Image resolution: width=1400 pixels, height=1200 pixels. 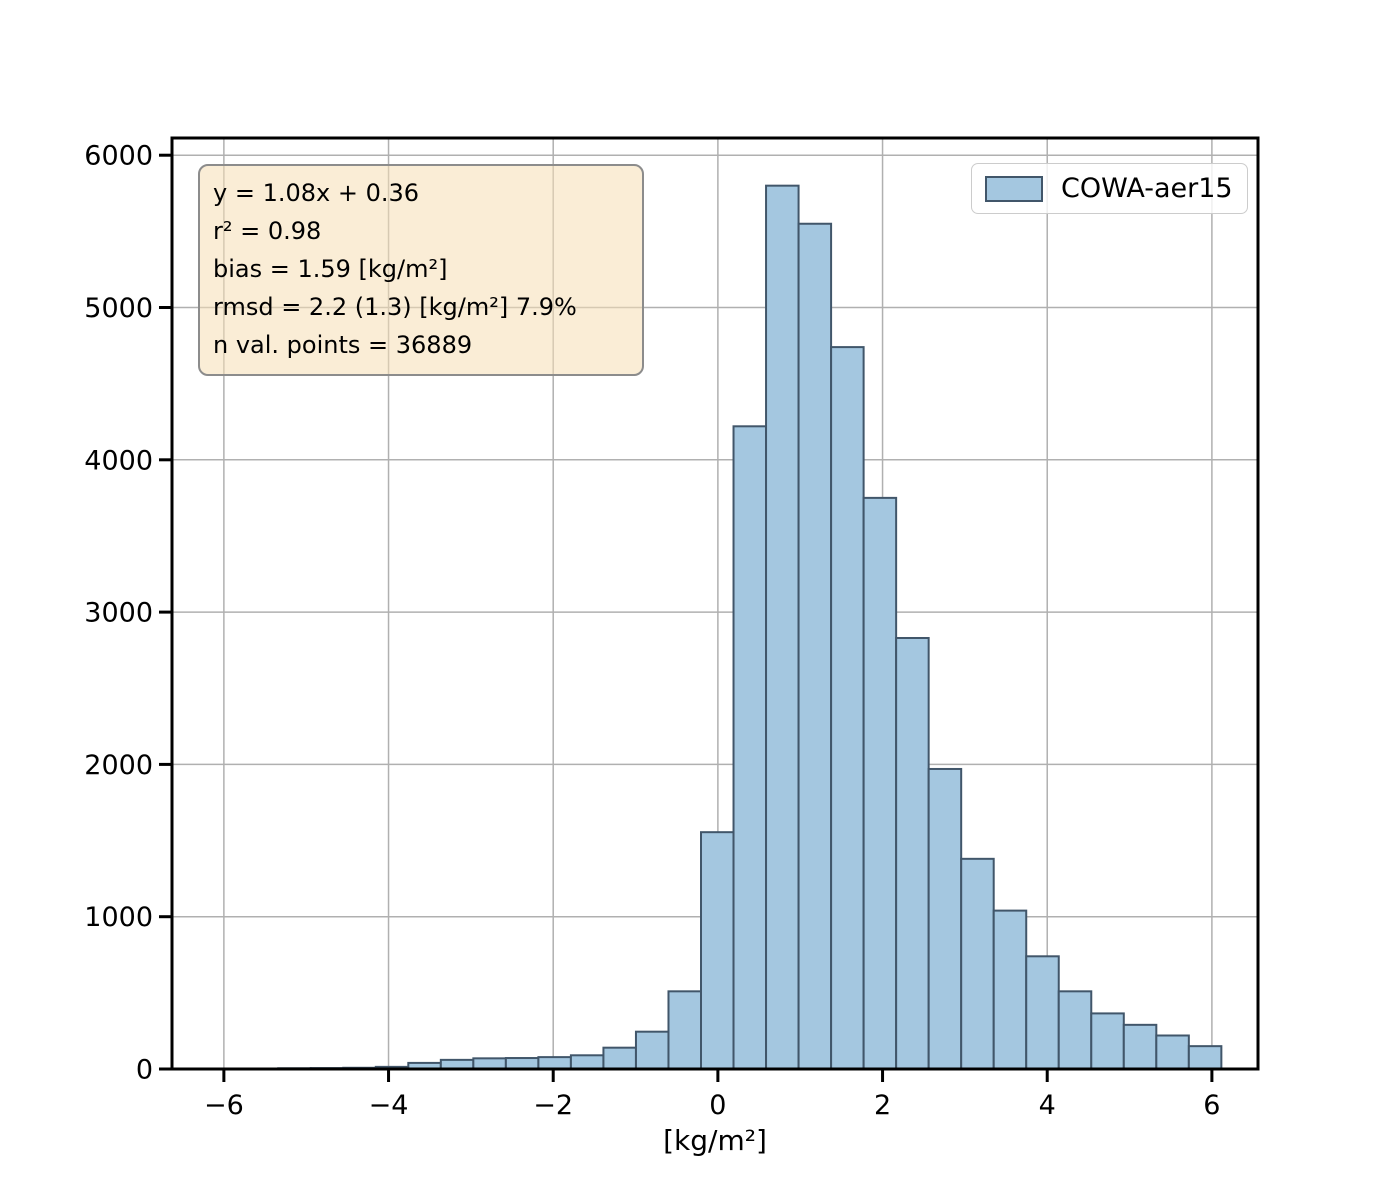 I want to click on stats-line-r2: r² = 0.98, so click(x=267, y=231).